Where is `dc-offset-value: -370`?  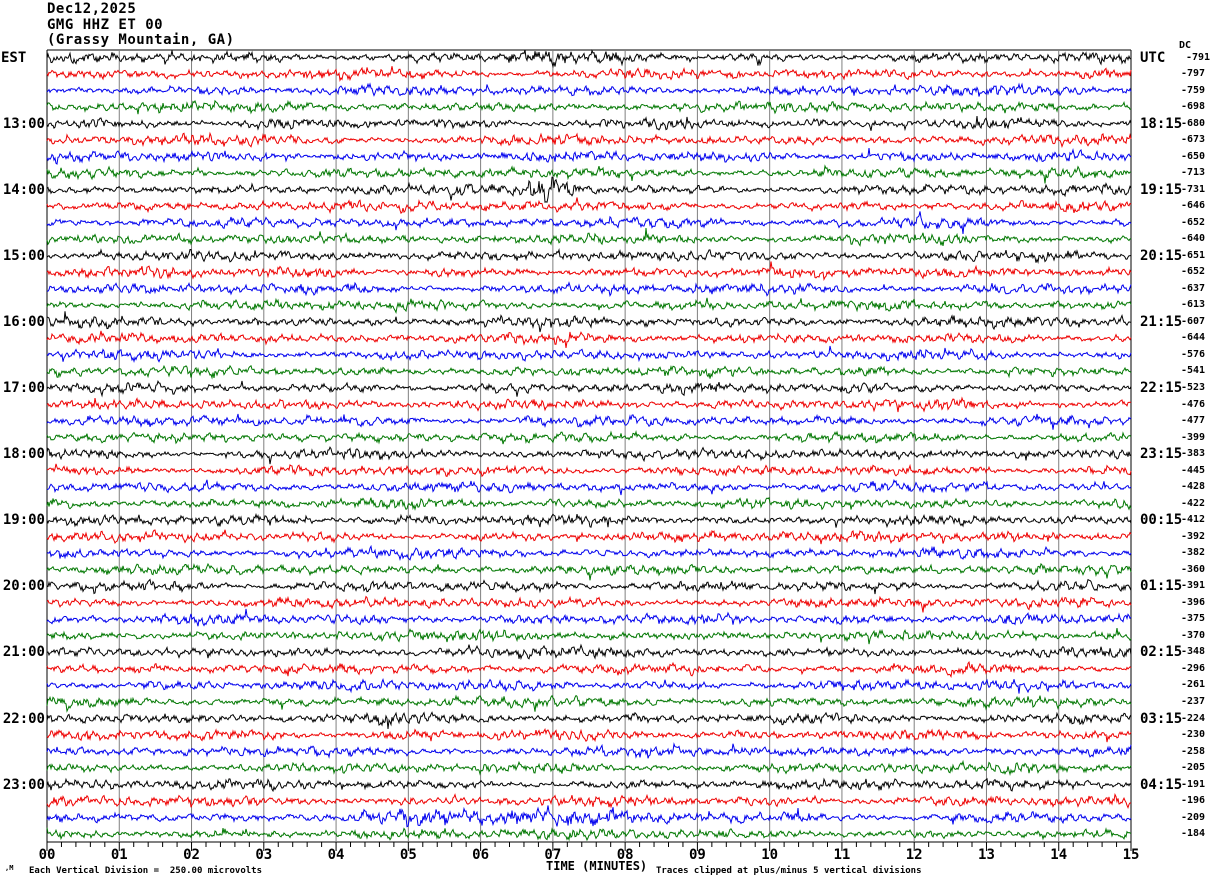
dc-offset-value: -370 is located at coordinates (1193, 635).